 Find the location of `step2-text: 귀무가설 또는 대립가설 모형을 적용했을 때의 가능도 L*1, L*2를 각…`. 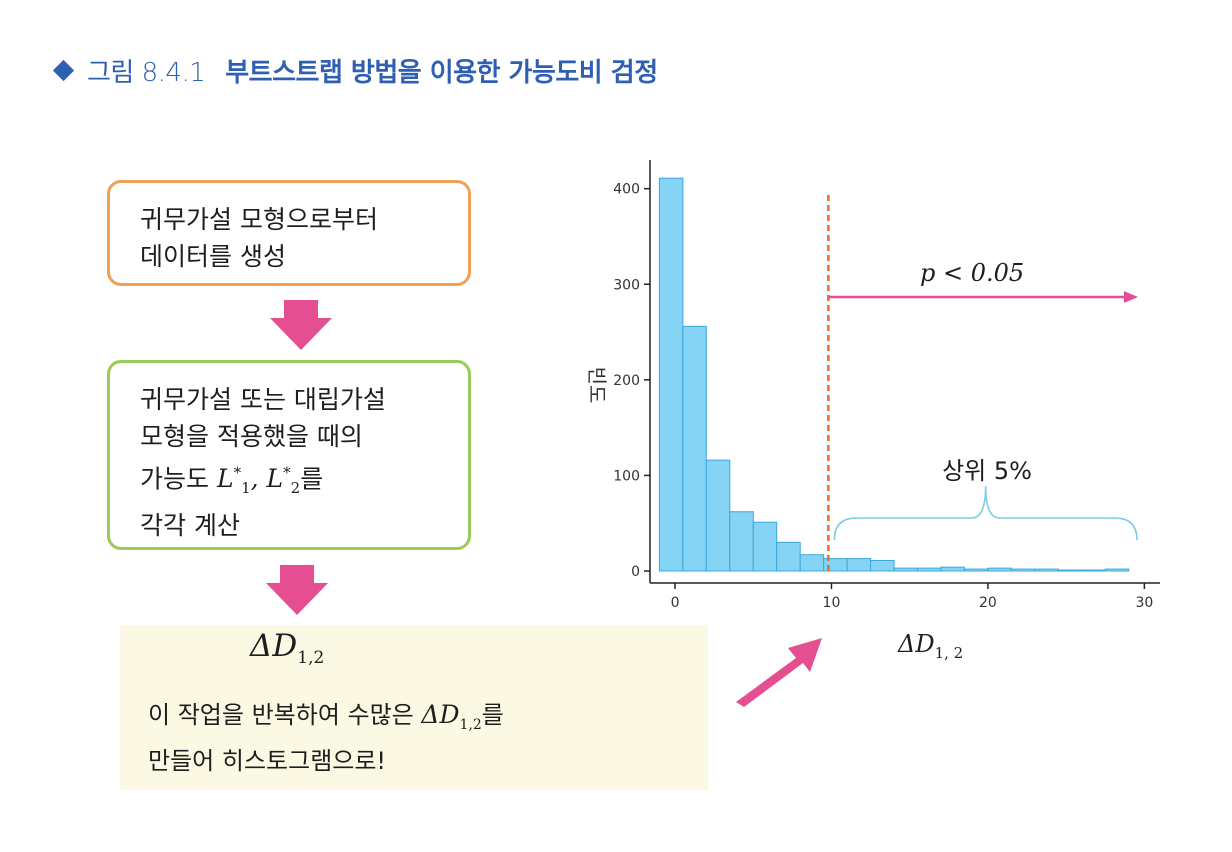

step2-text: 귀무가설 또는 대립가설 모형을 적용했을 때의 가능도 L*1, L*2를 각… is located at coordinates (304, 462).